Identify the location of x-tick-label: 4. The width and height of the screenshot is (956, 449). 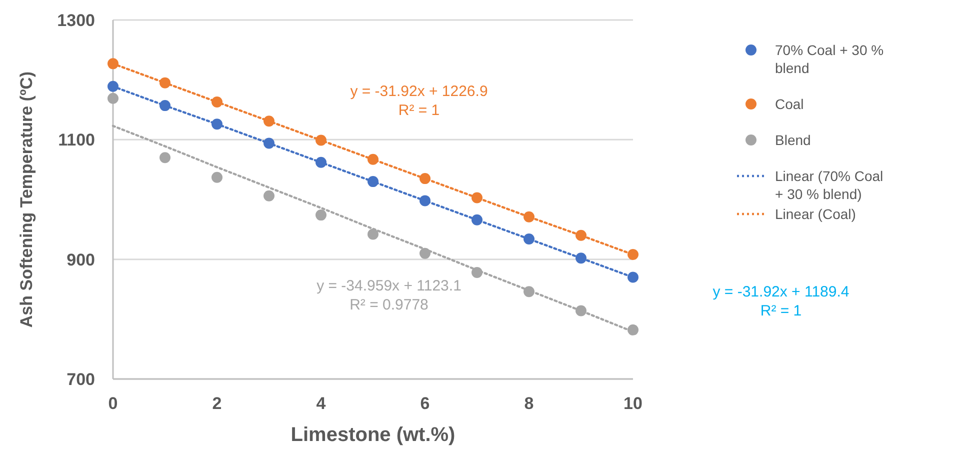
(321, 403).